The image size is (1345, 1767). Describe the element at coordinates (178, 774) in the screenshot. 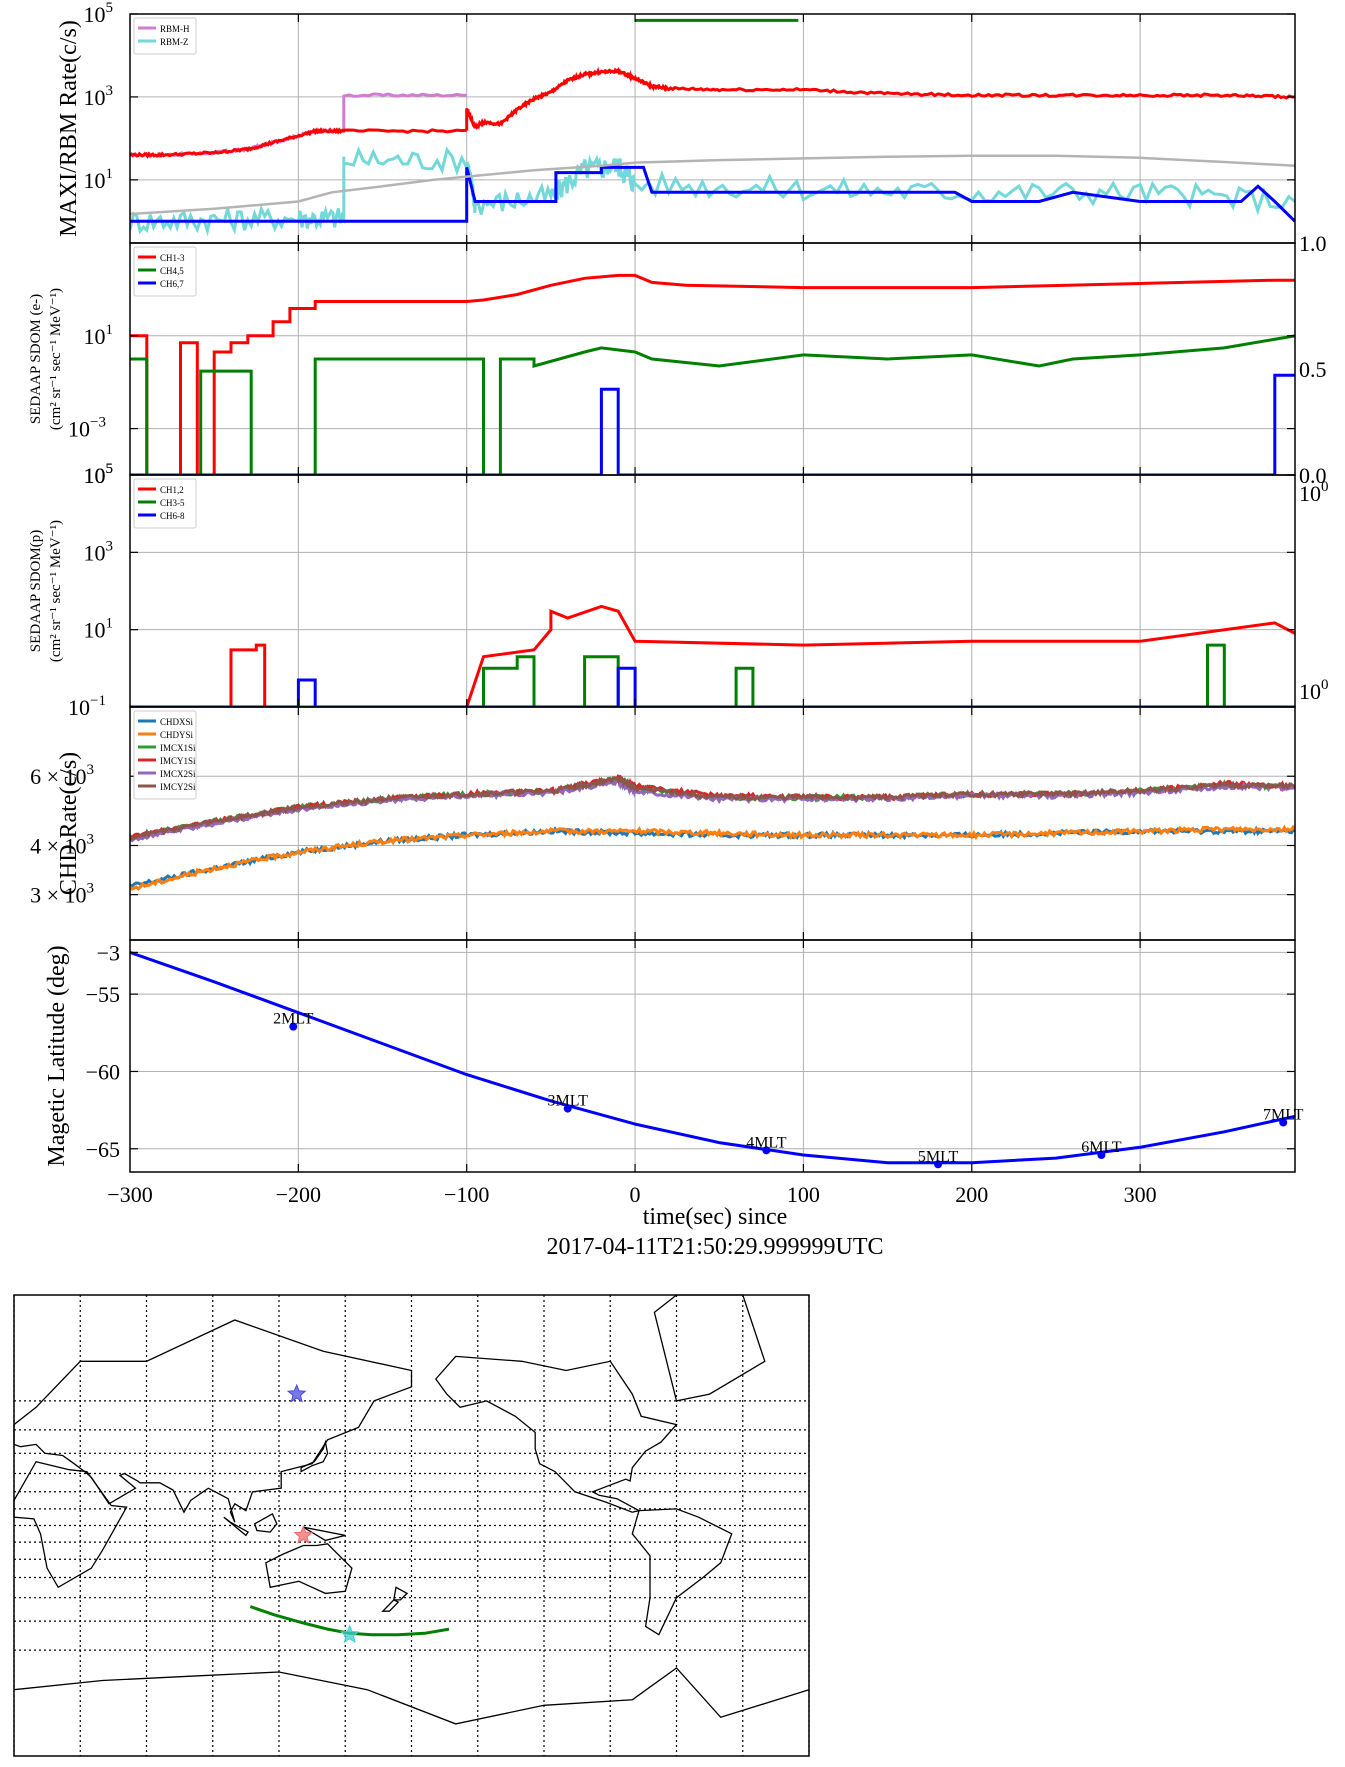

I see `legend-label: IMCX2Si` at that location.